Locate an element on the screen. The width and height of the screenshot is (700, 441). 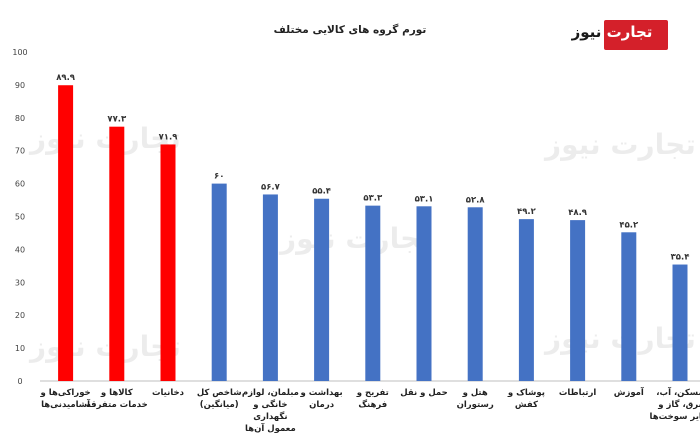
x-tick-label: بهداشت و درمان is located at coordinates (320, 399).